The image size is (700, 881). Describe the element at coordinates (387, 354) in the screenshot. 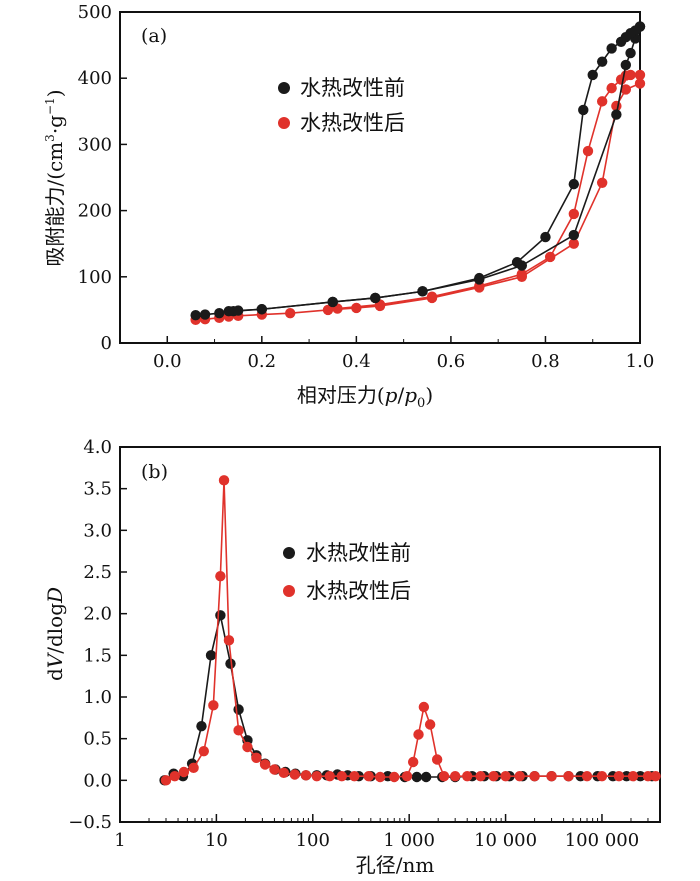

I see `chart-a-x-axis: 0.0 0.2 0.4 0.6 0.8 1.0` at that location.